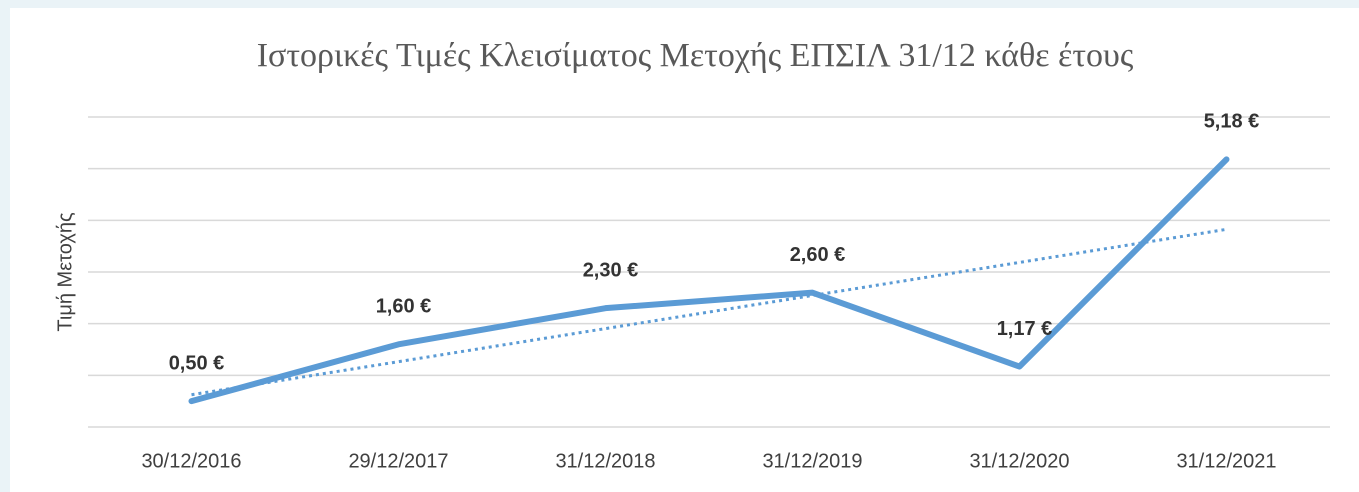 This screenshot has height=492, width=1359. What do you see at coordinates (197, 363) in the screenshot?
I see `data-label: 0,50 €` at bounding box center [197, 363].